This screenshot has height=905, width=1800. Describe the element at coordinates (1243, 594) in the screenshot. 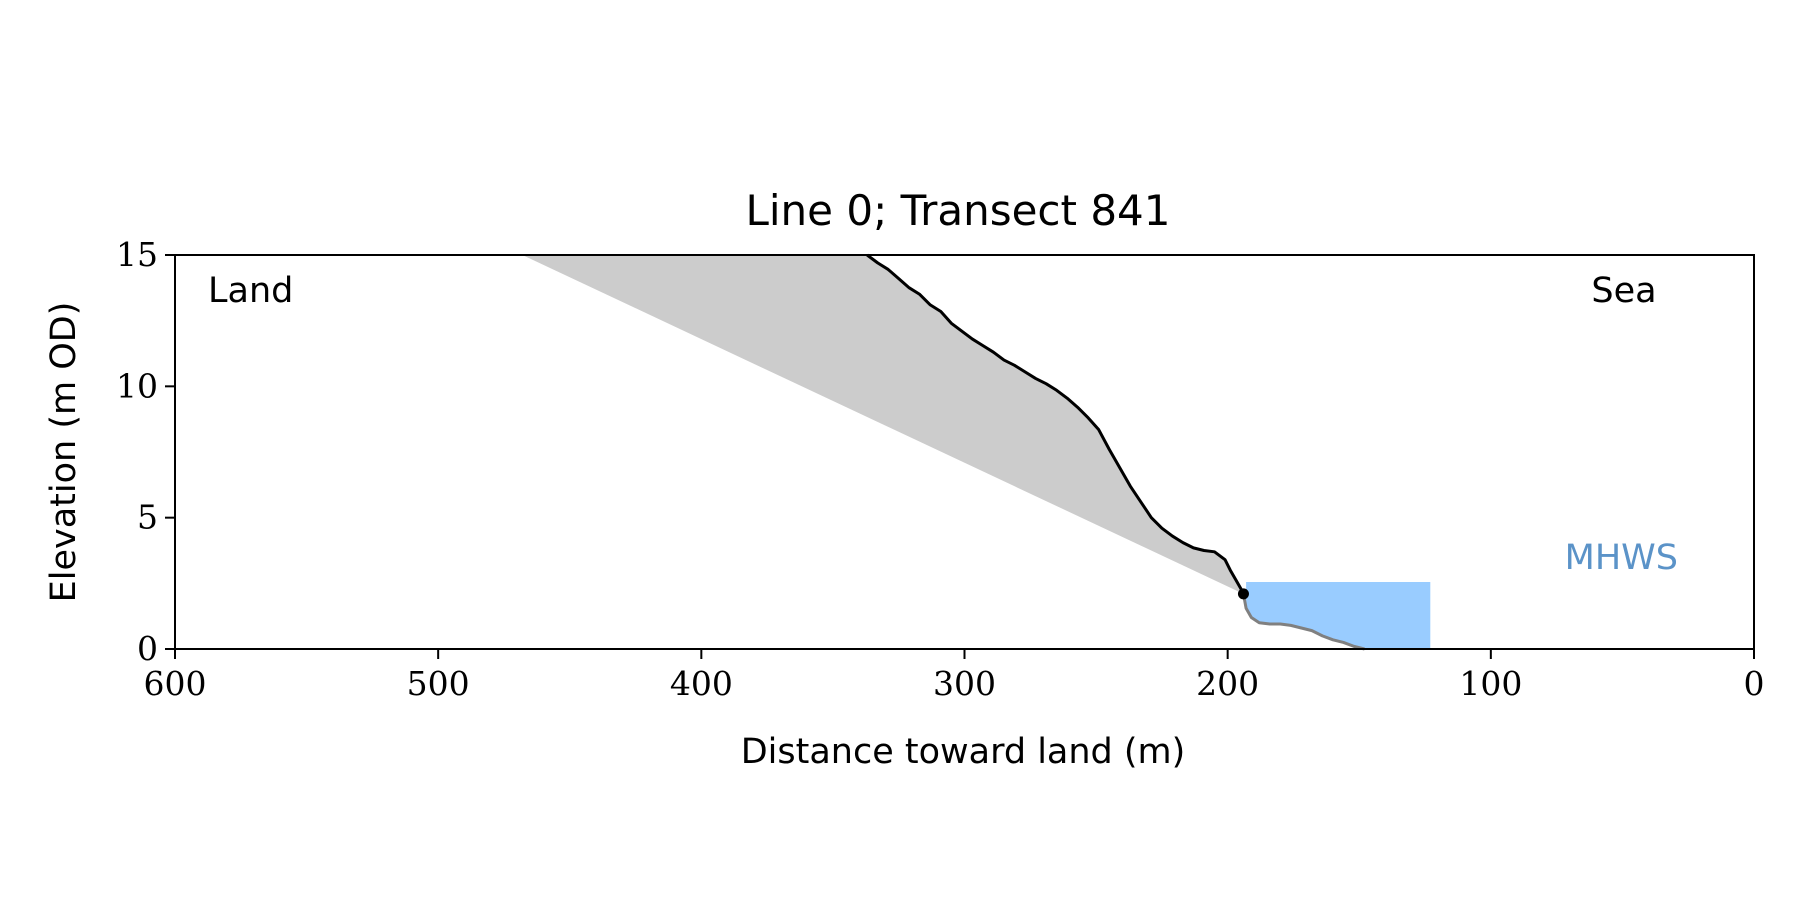

I see `cliff-toe-point` at that location.